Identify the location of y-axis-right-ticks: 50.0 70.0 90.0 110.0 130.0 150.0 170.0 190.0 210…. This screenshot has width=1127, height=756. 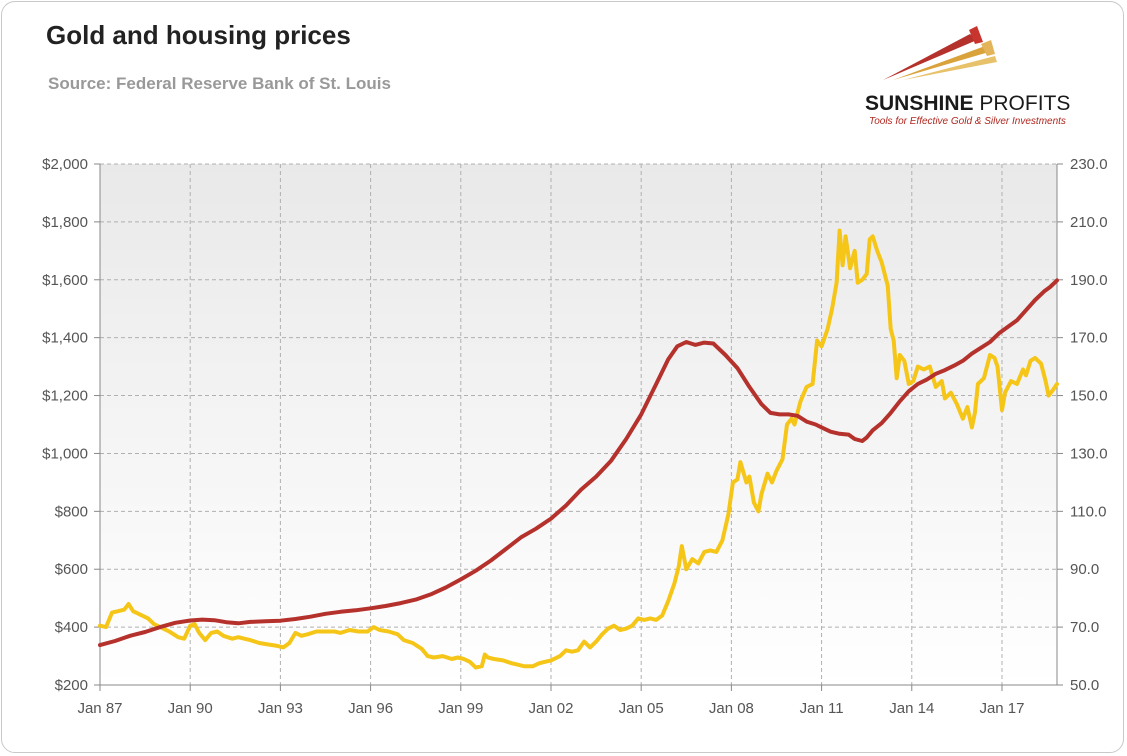
(1082, 425).